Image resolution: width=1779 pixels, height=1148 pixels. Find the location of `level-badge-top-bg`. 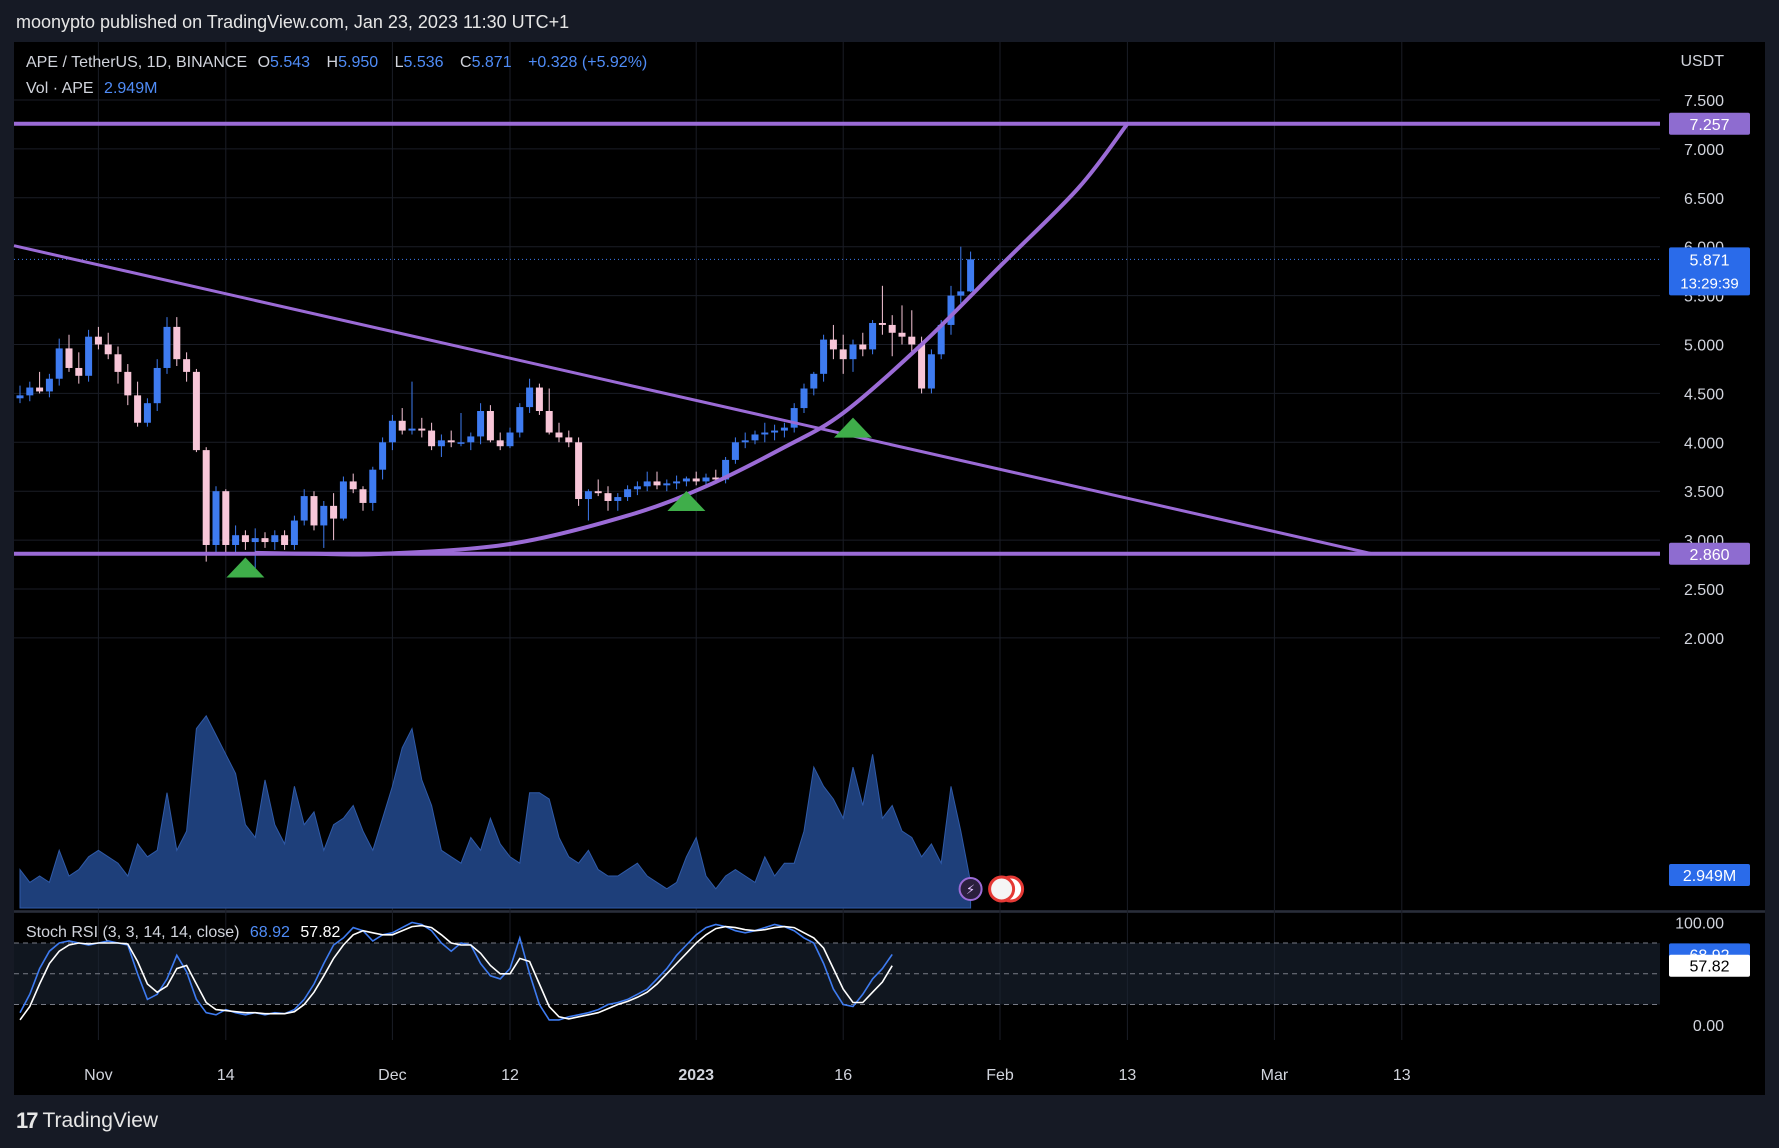

level-badge-top-bg is located at coordinates (1709, 123).